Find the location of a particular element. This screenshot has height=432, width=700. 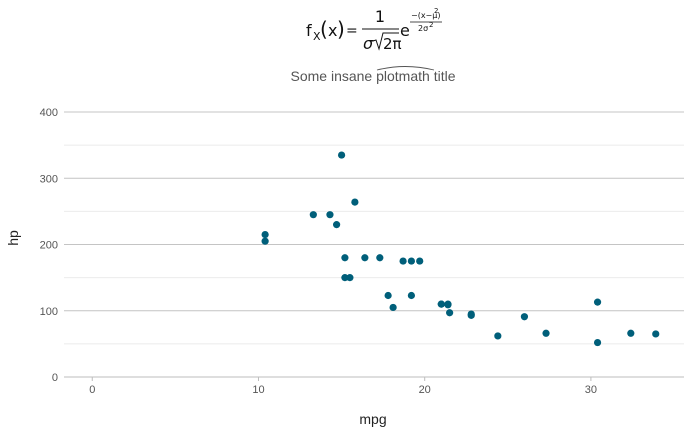

y-tick-label: 100 is located at coordinates (49, 312).